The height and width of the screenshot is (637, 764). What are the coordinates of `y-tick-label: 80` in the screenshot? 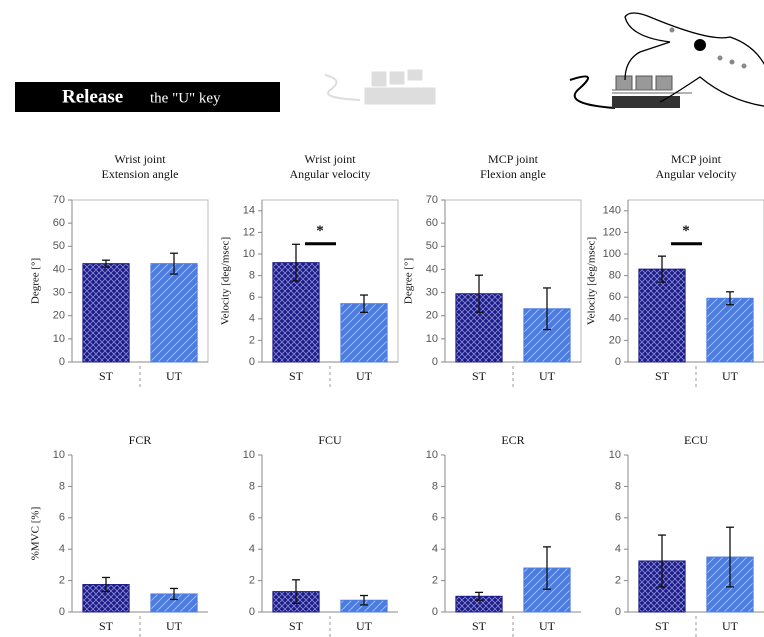 It's located at (615, 276).